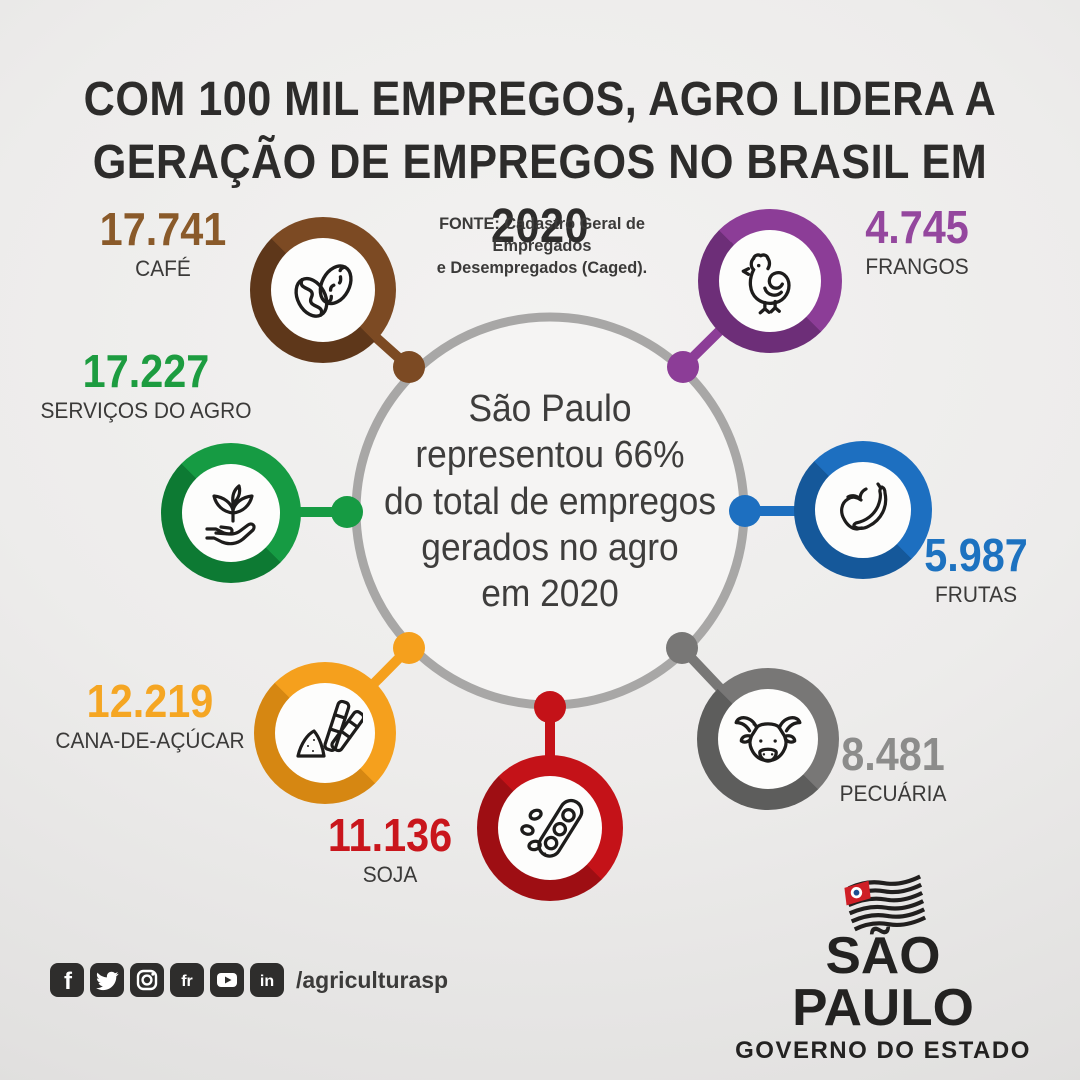  I want to click on cattle-icon, so click(768, 739).